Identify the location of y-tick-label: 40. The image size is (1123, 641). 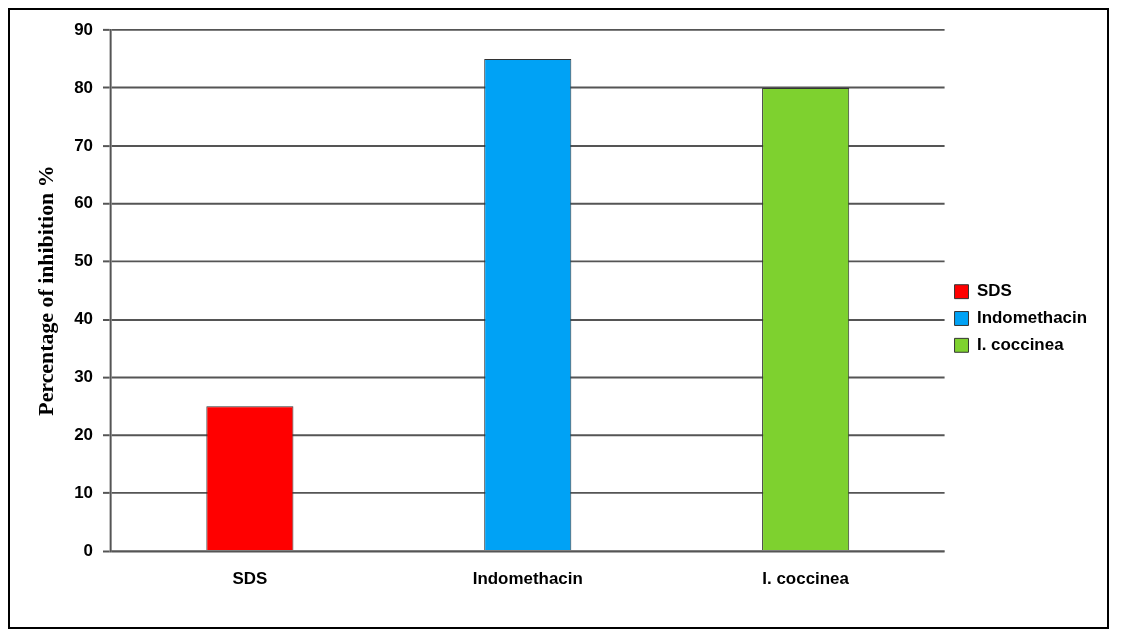
(84, 319).